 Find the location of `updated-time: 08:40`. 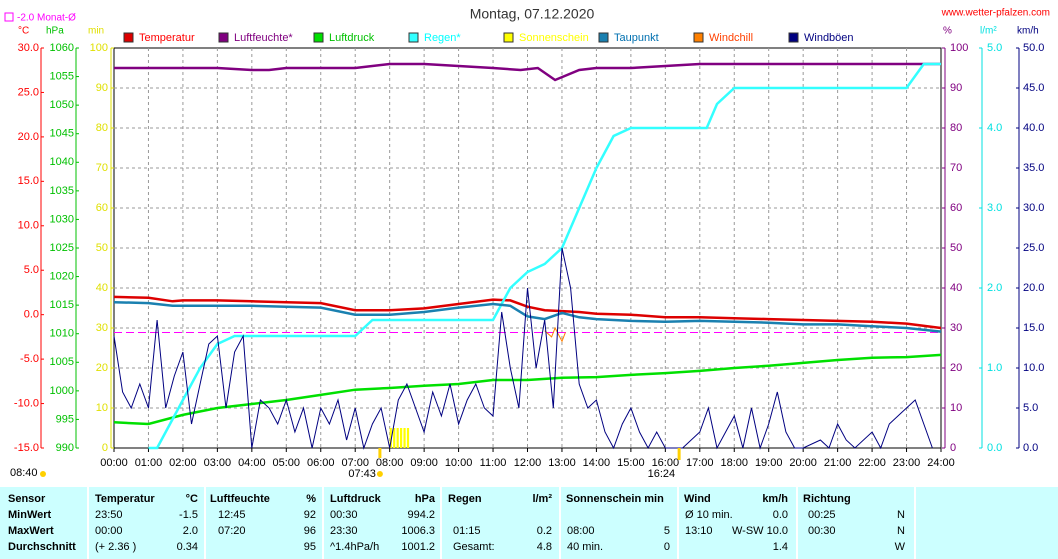

updated-time: 08:40 is located at coordinates (24, 473).